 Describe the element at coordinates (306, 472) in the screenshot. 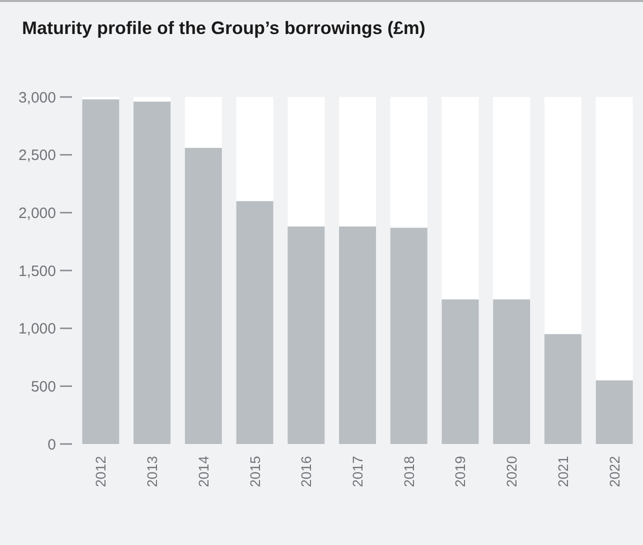

I see `x-tick-label: 2016` at that location.